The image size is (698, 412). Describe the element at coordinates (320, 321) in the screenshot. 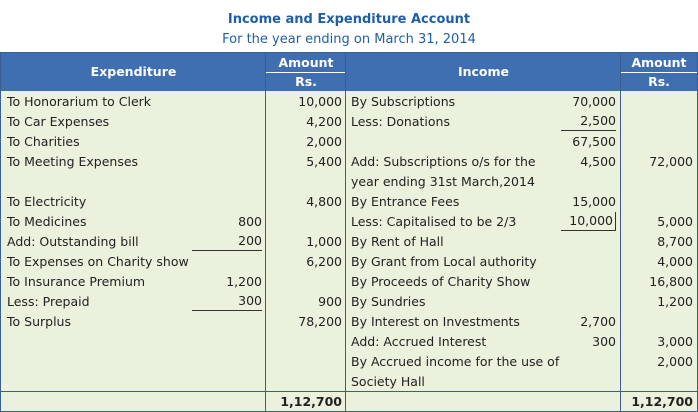

I see `left-amount-cell: 78,200` at that location.